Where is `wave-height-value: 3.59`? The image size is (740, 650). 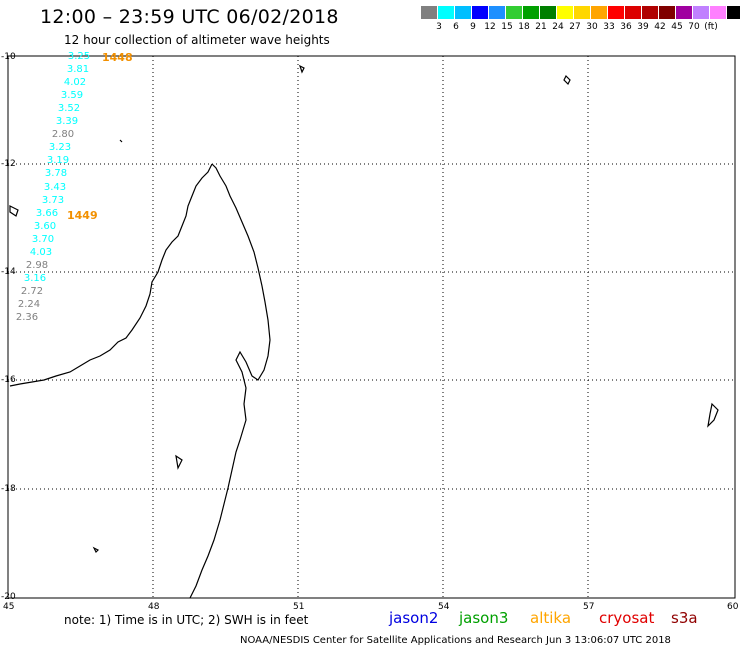
wave-height-value: 3.59 is located at coordinates (72, 96).